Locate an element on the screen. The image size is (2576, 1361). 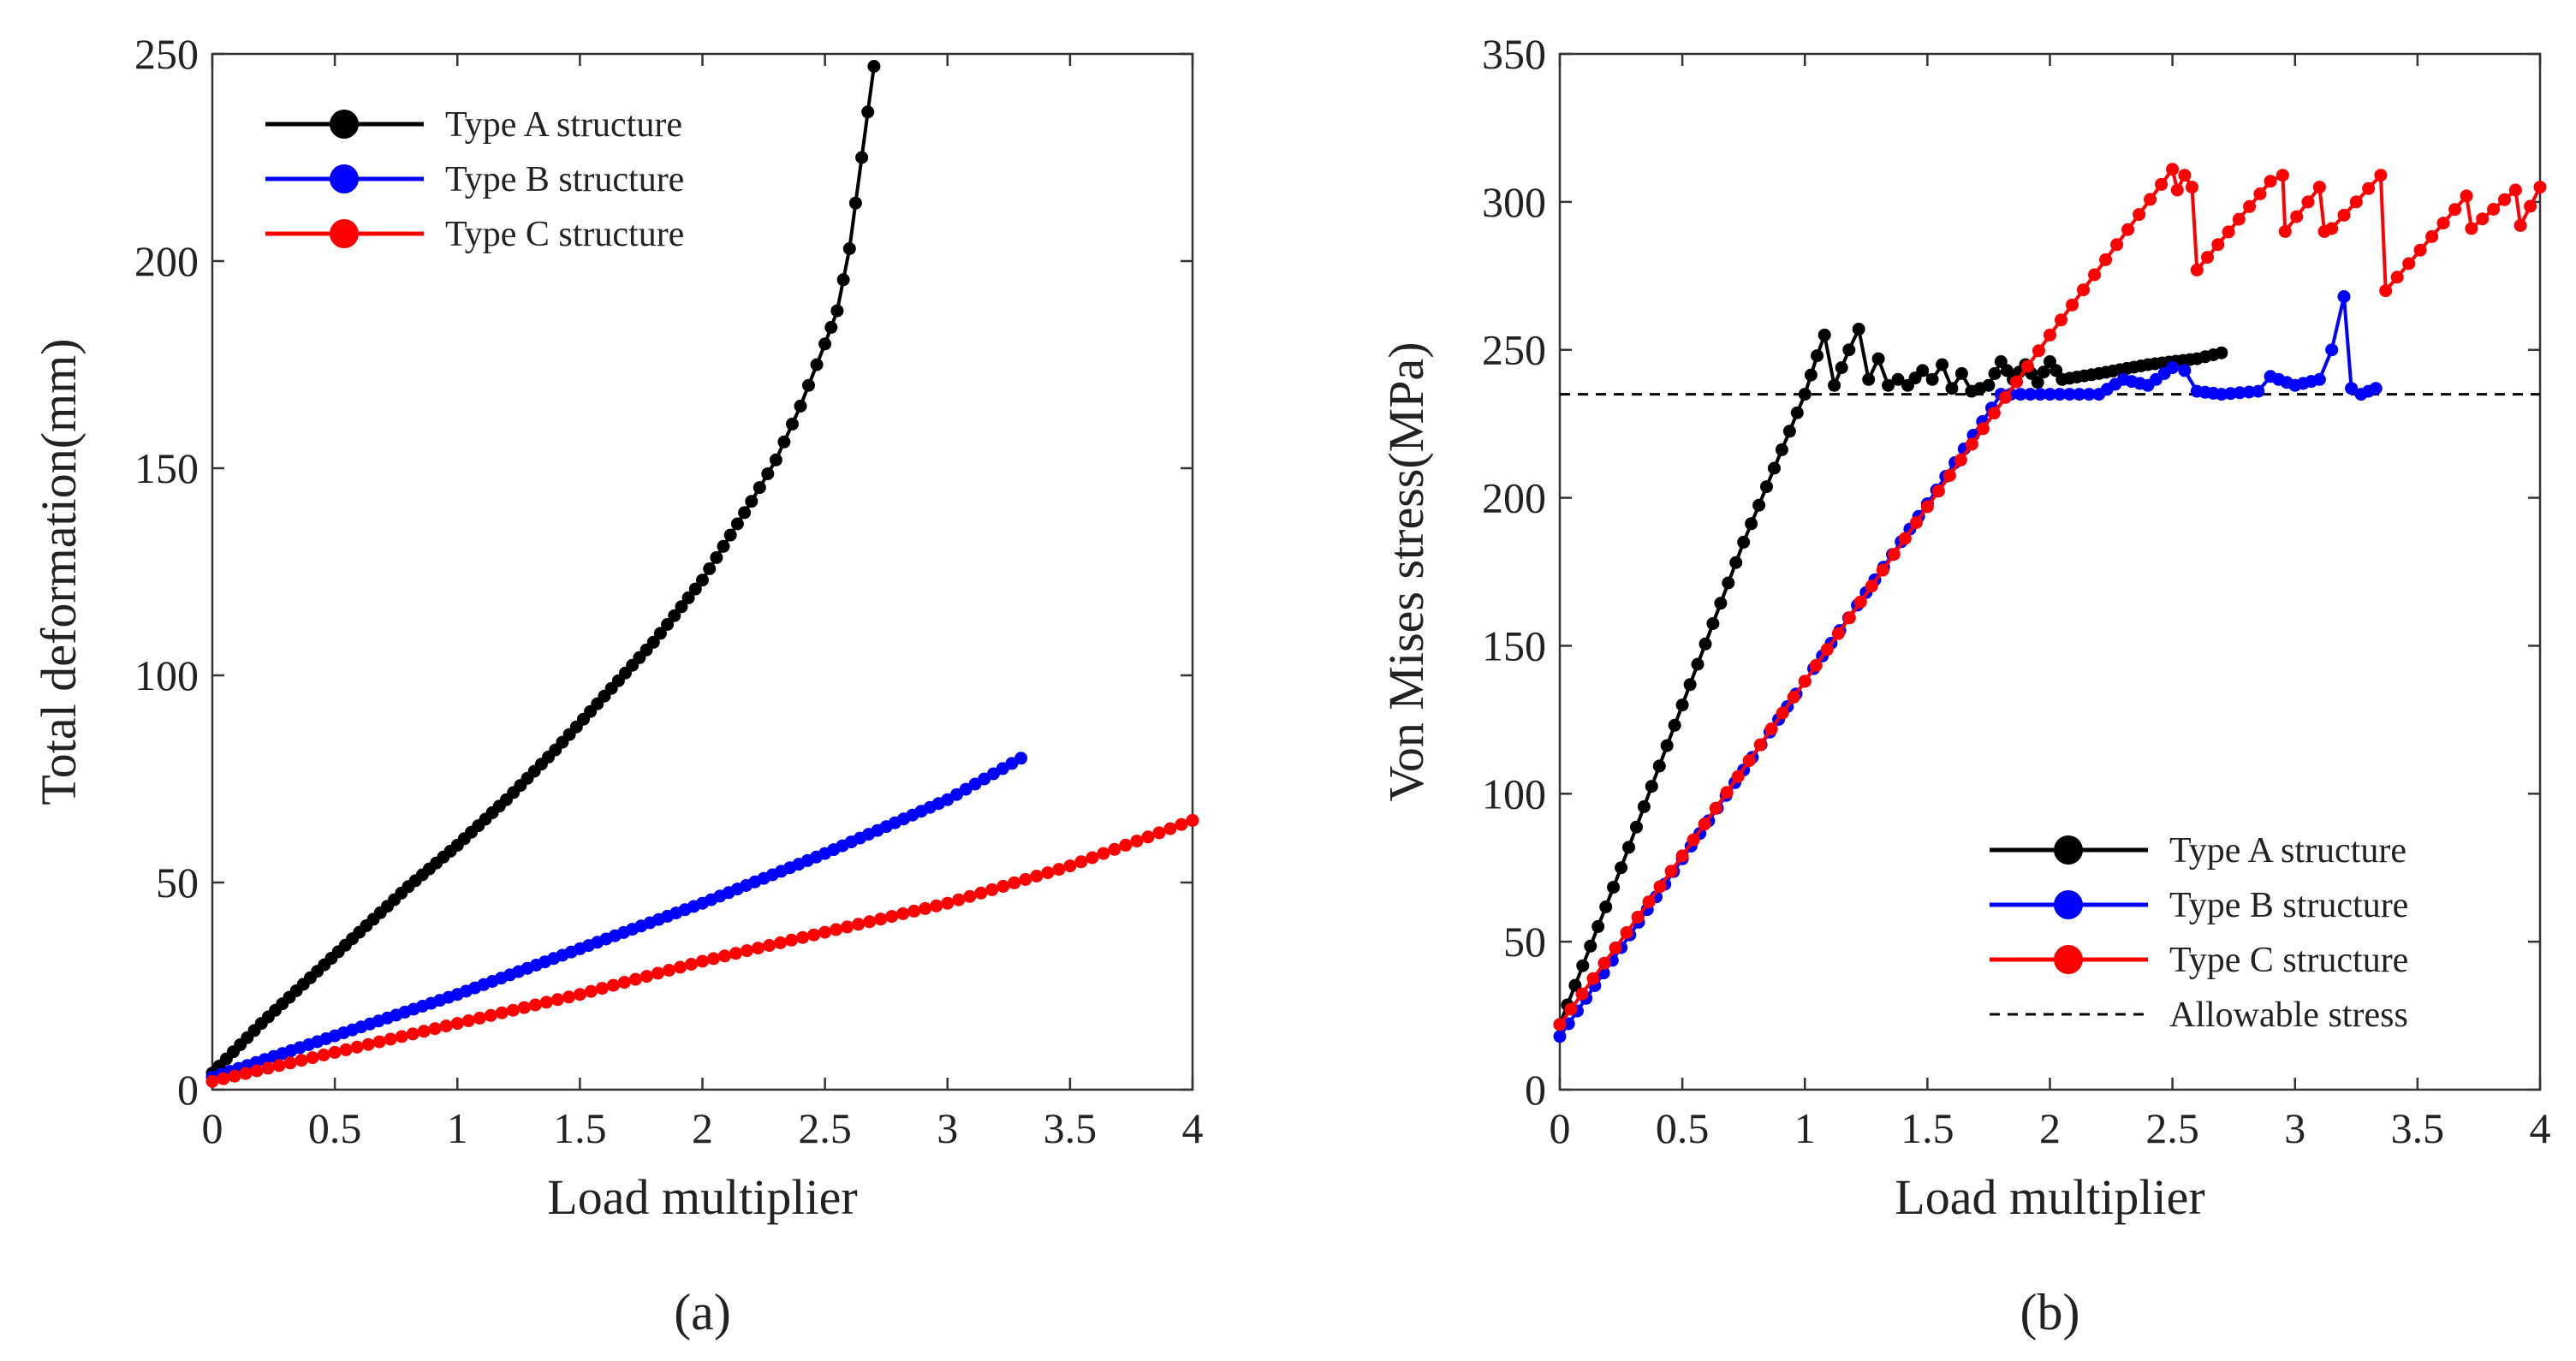
x-tick-label: 3 is located at coordinates (947, 1128).